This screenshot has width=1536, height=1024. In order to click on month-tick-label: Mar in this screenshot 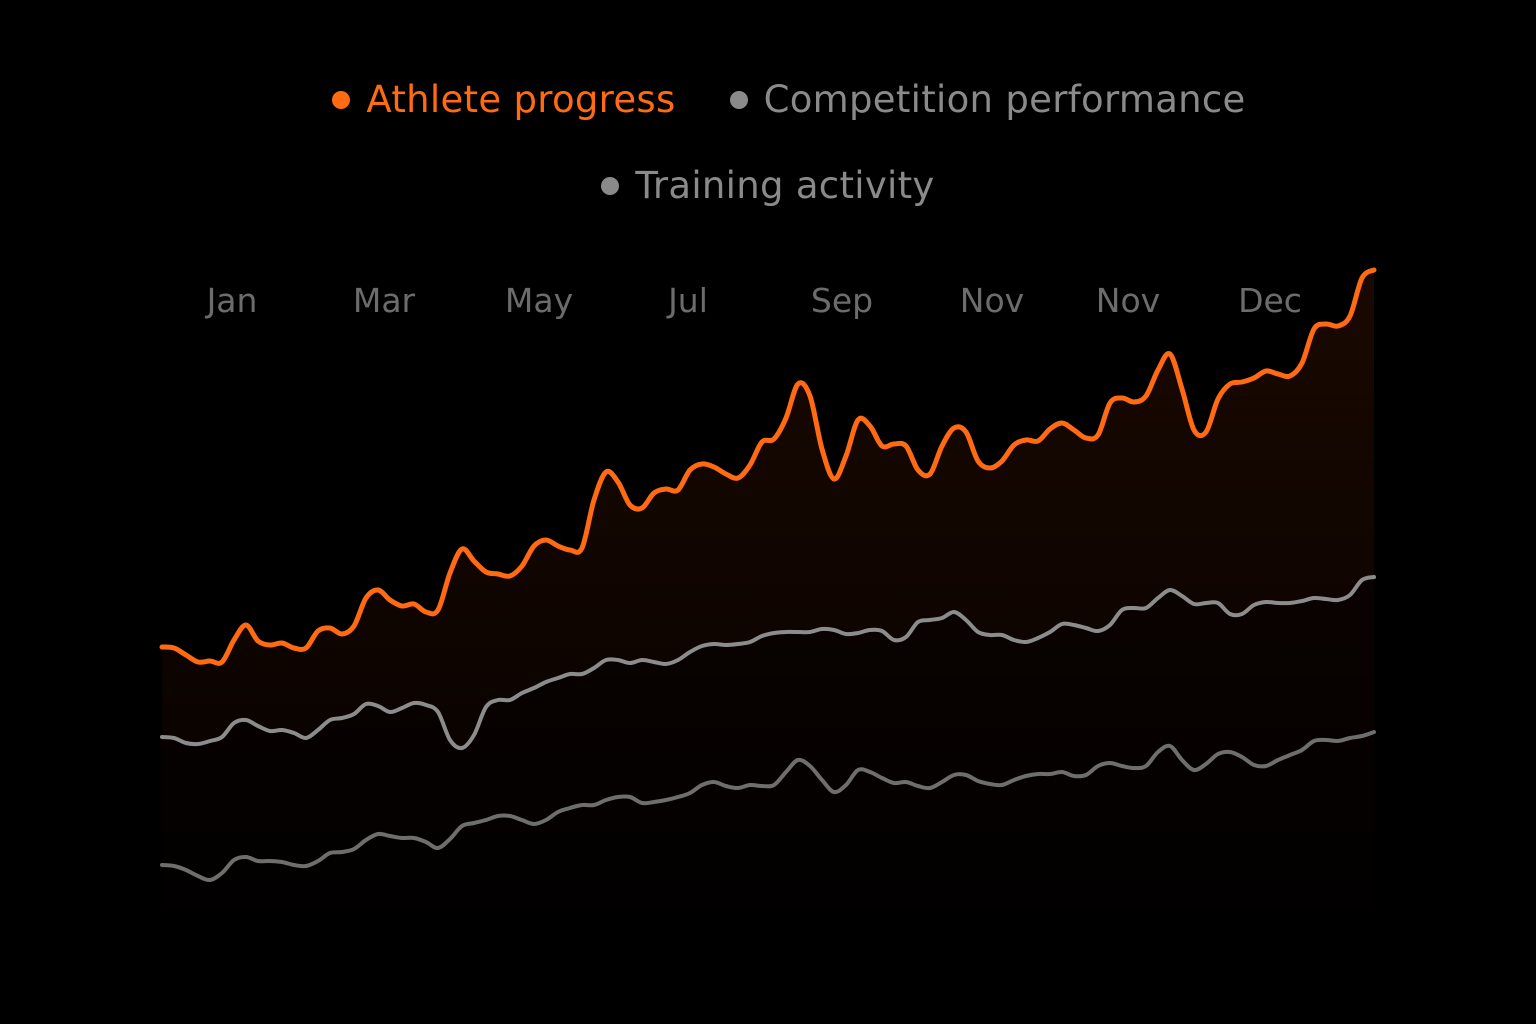, I will do `click(384, 300)`.